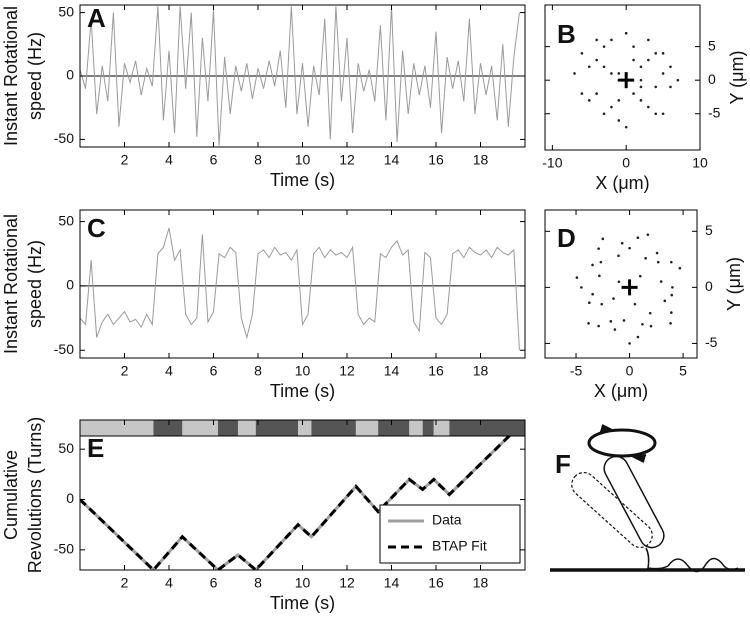 Image resolution: width=750 pixels, height=617 pixels. I want to click on flagellum, so click(692, 560).